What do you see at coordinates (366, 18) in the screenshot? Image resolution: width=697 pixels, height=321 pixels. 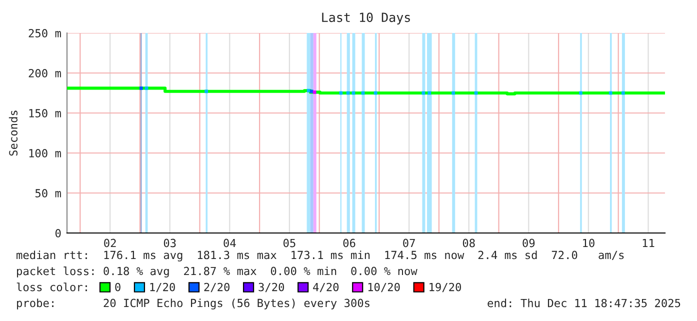 I see `chart-title: Last 10 Days` at bounding box center [366, 18].